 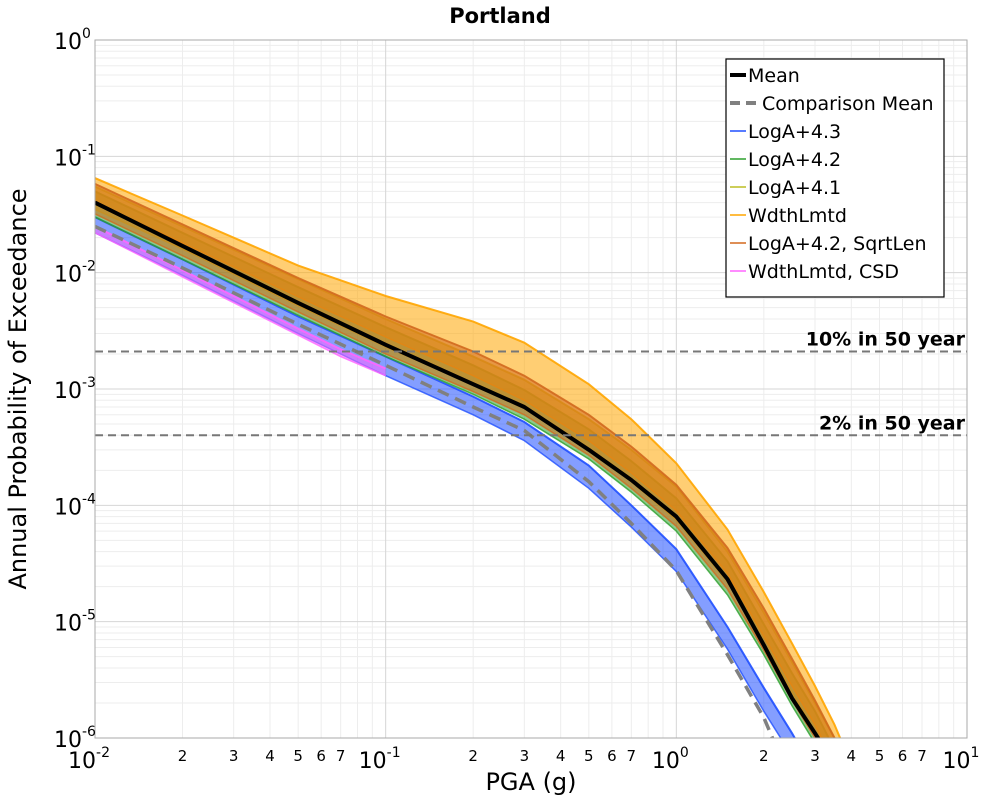 I want to click on legend-entry-loga-4-2-sqrtlen: LogA+4.2, SqrtLen, so click(x=837, y=244).